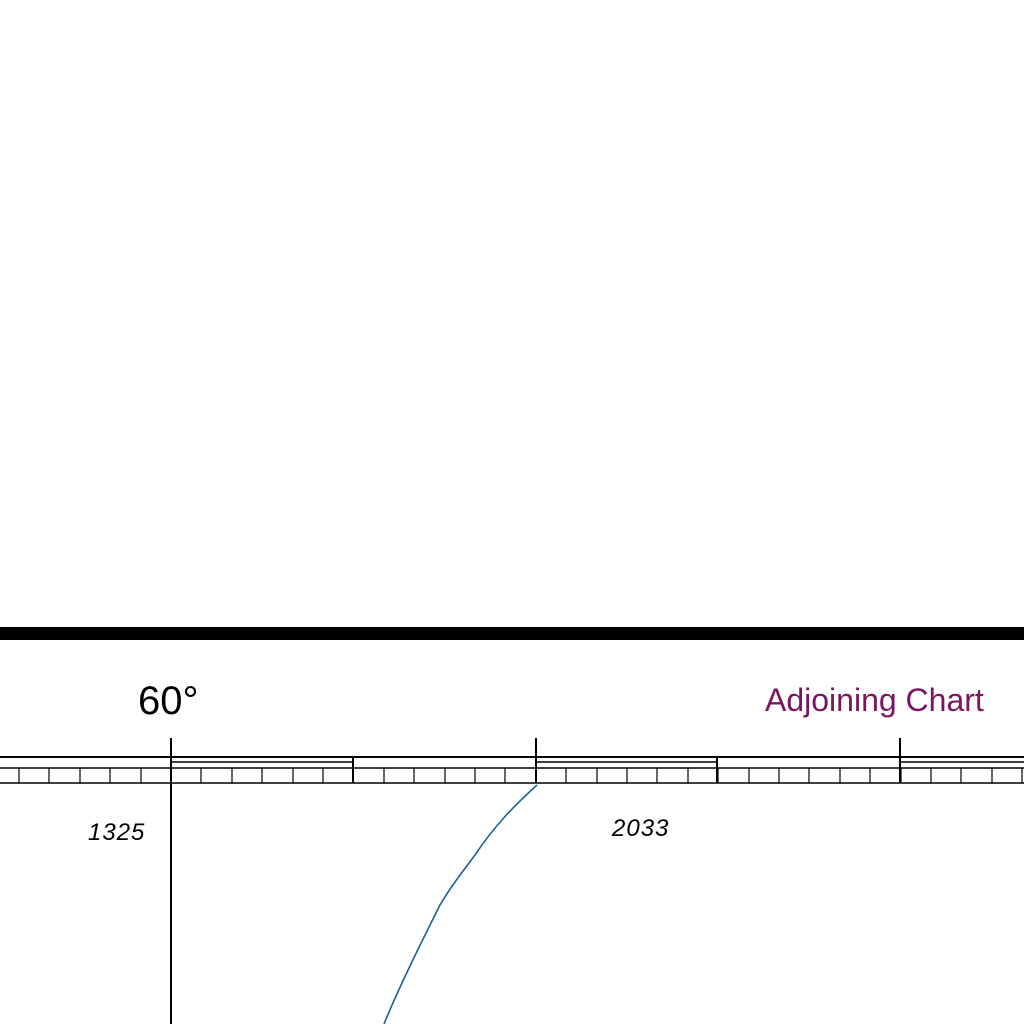 This screenshot has width=1024, height=1024. What do you see at coordinates (116, 832) in the screenshot?
I see `chart-number-1325: 1325` at bounding box center [116, 832].